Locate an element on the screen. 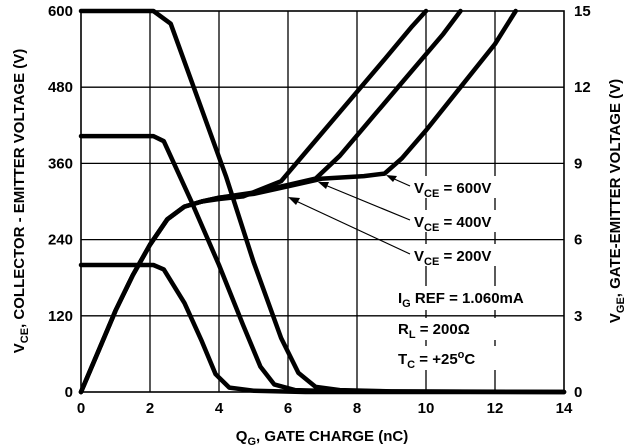 The image size is (636, 447). x-tick-label: 14 is located at coordinates (564, 408).